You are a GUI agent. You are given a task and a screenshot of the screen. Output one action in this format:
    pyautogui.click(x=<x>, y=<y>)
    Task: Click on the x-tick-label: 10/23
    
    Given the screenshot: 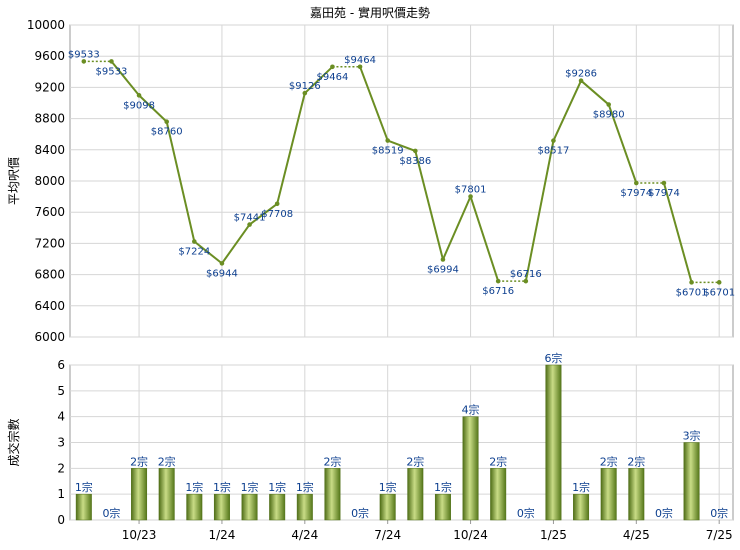 What is the action you would take?
    pyautogui.click(x=139, y=535)
    